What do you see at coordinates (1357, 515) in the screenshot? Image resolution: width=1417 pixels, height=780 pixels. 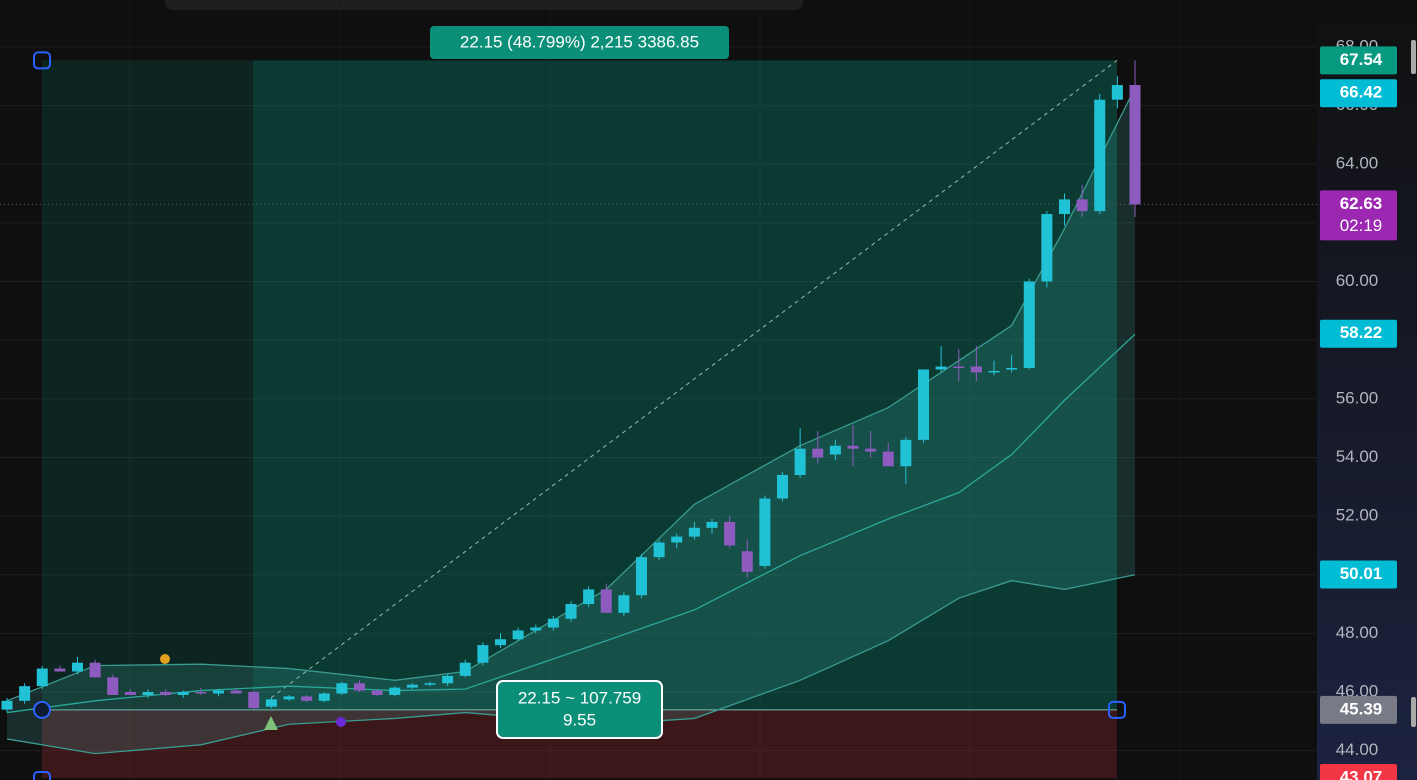 I see `y-tick-label: 52.00` at bounding box center [1357, 515].